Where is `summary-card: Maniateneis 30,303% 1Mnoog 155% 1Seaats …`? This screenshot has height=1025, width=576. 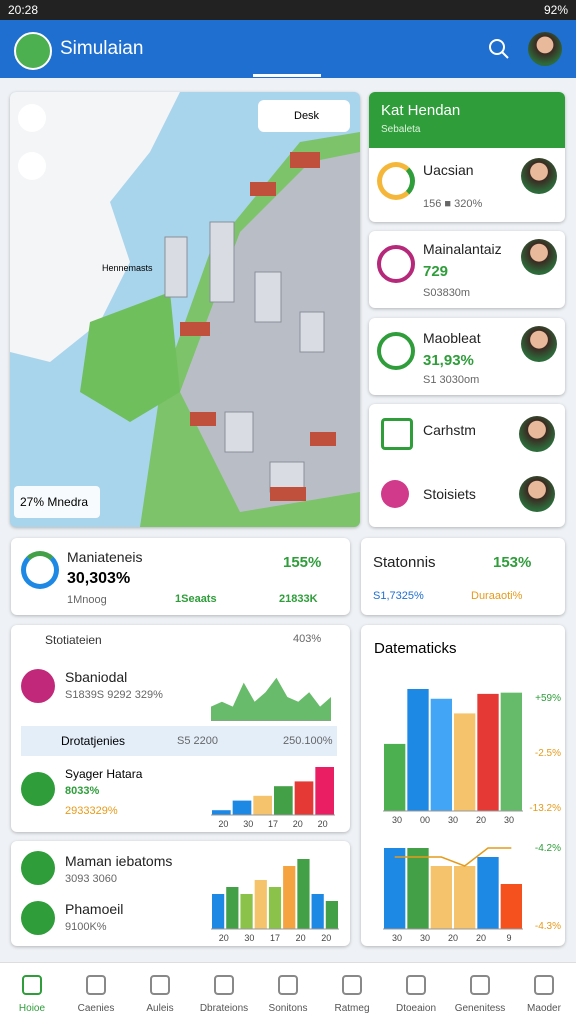 summary-card: Maniateneis 30,303% 1Mnoog 155% 1Seaats … is located at coordinates (180, 576).